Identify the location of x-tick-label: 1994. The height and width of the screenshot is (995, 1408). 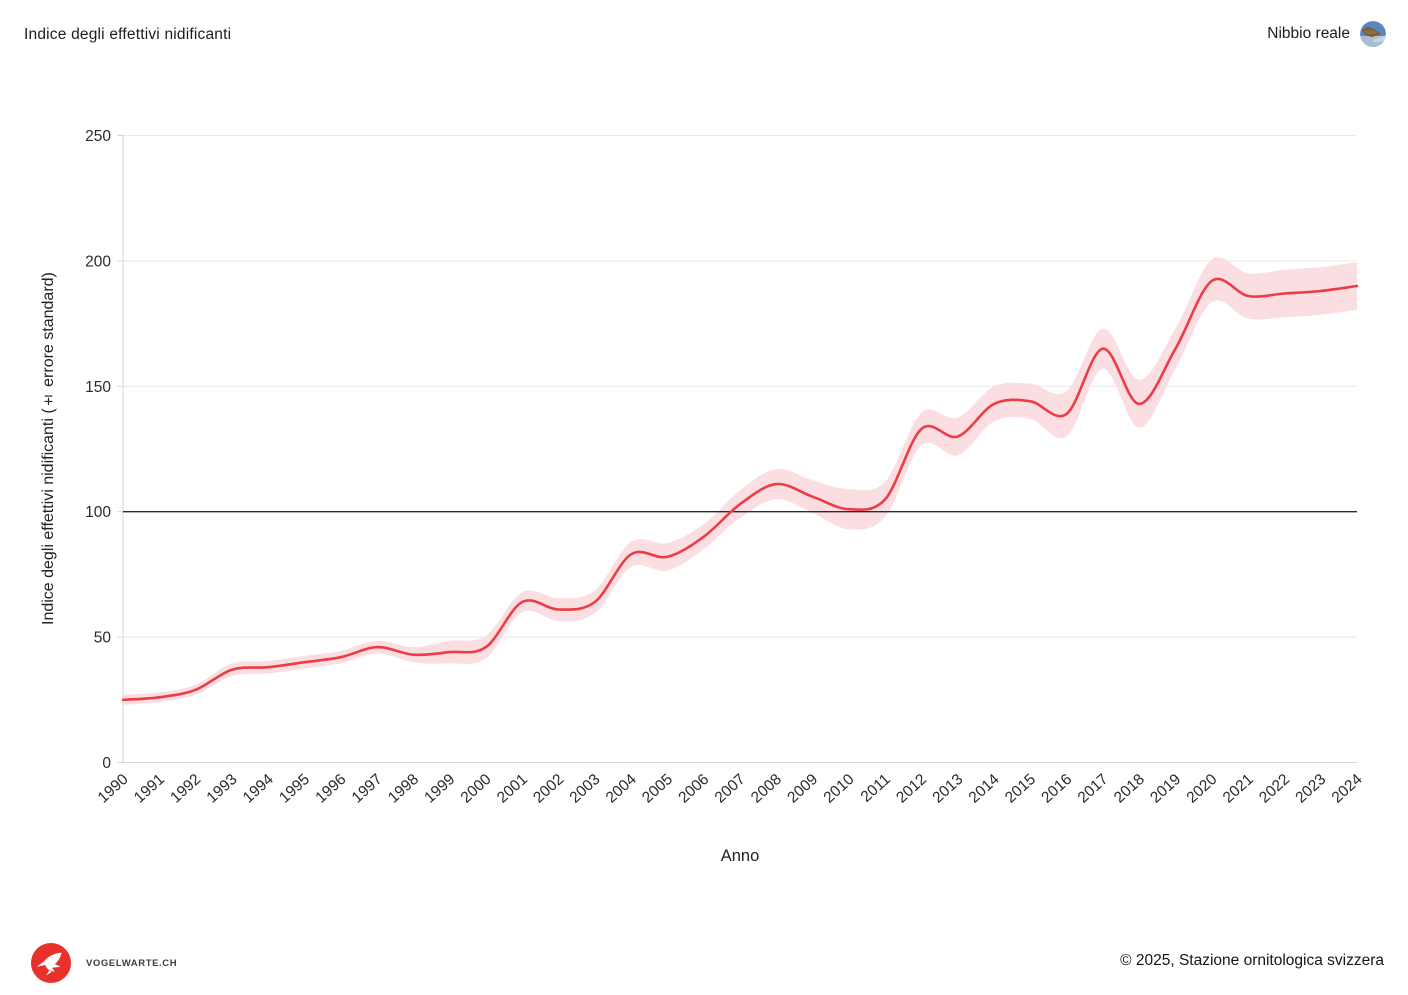
(258, 789).